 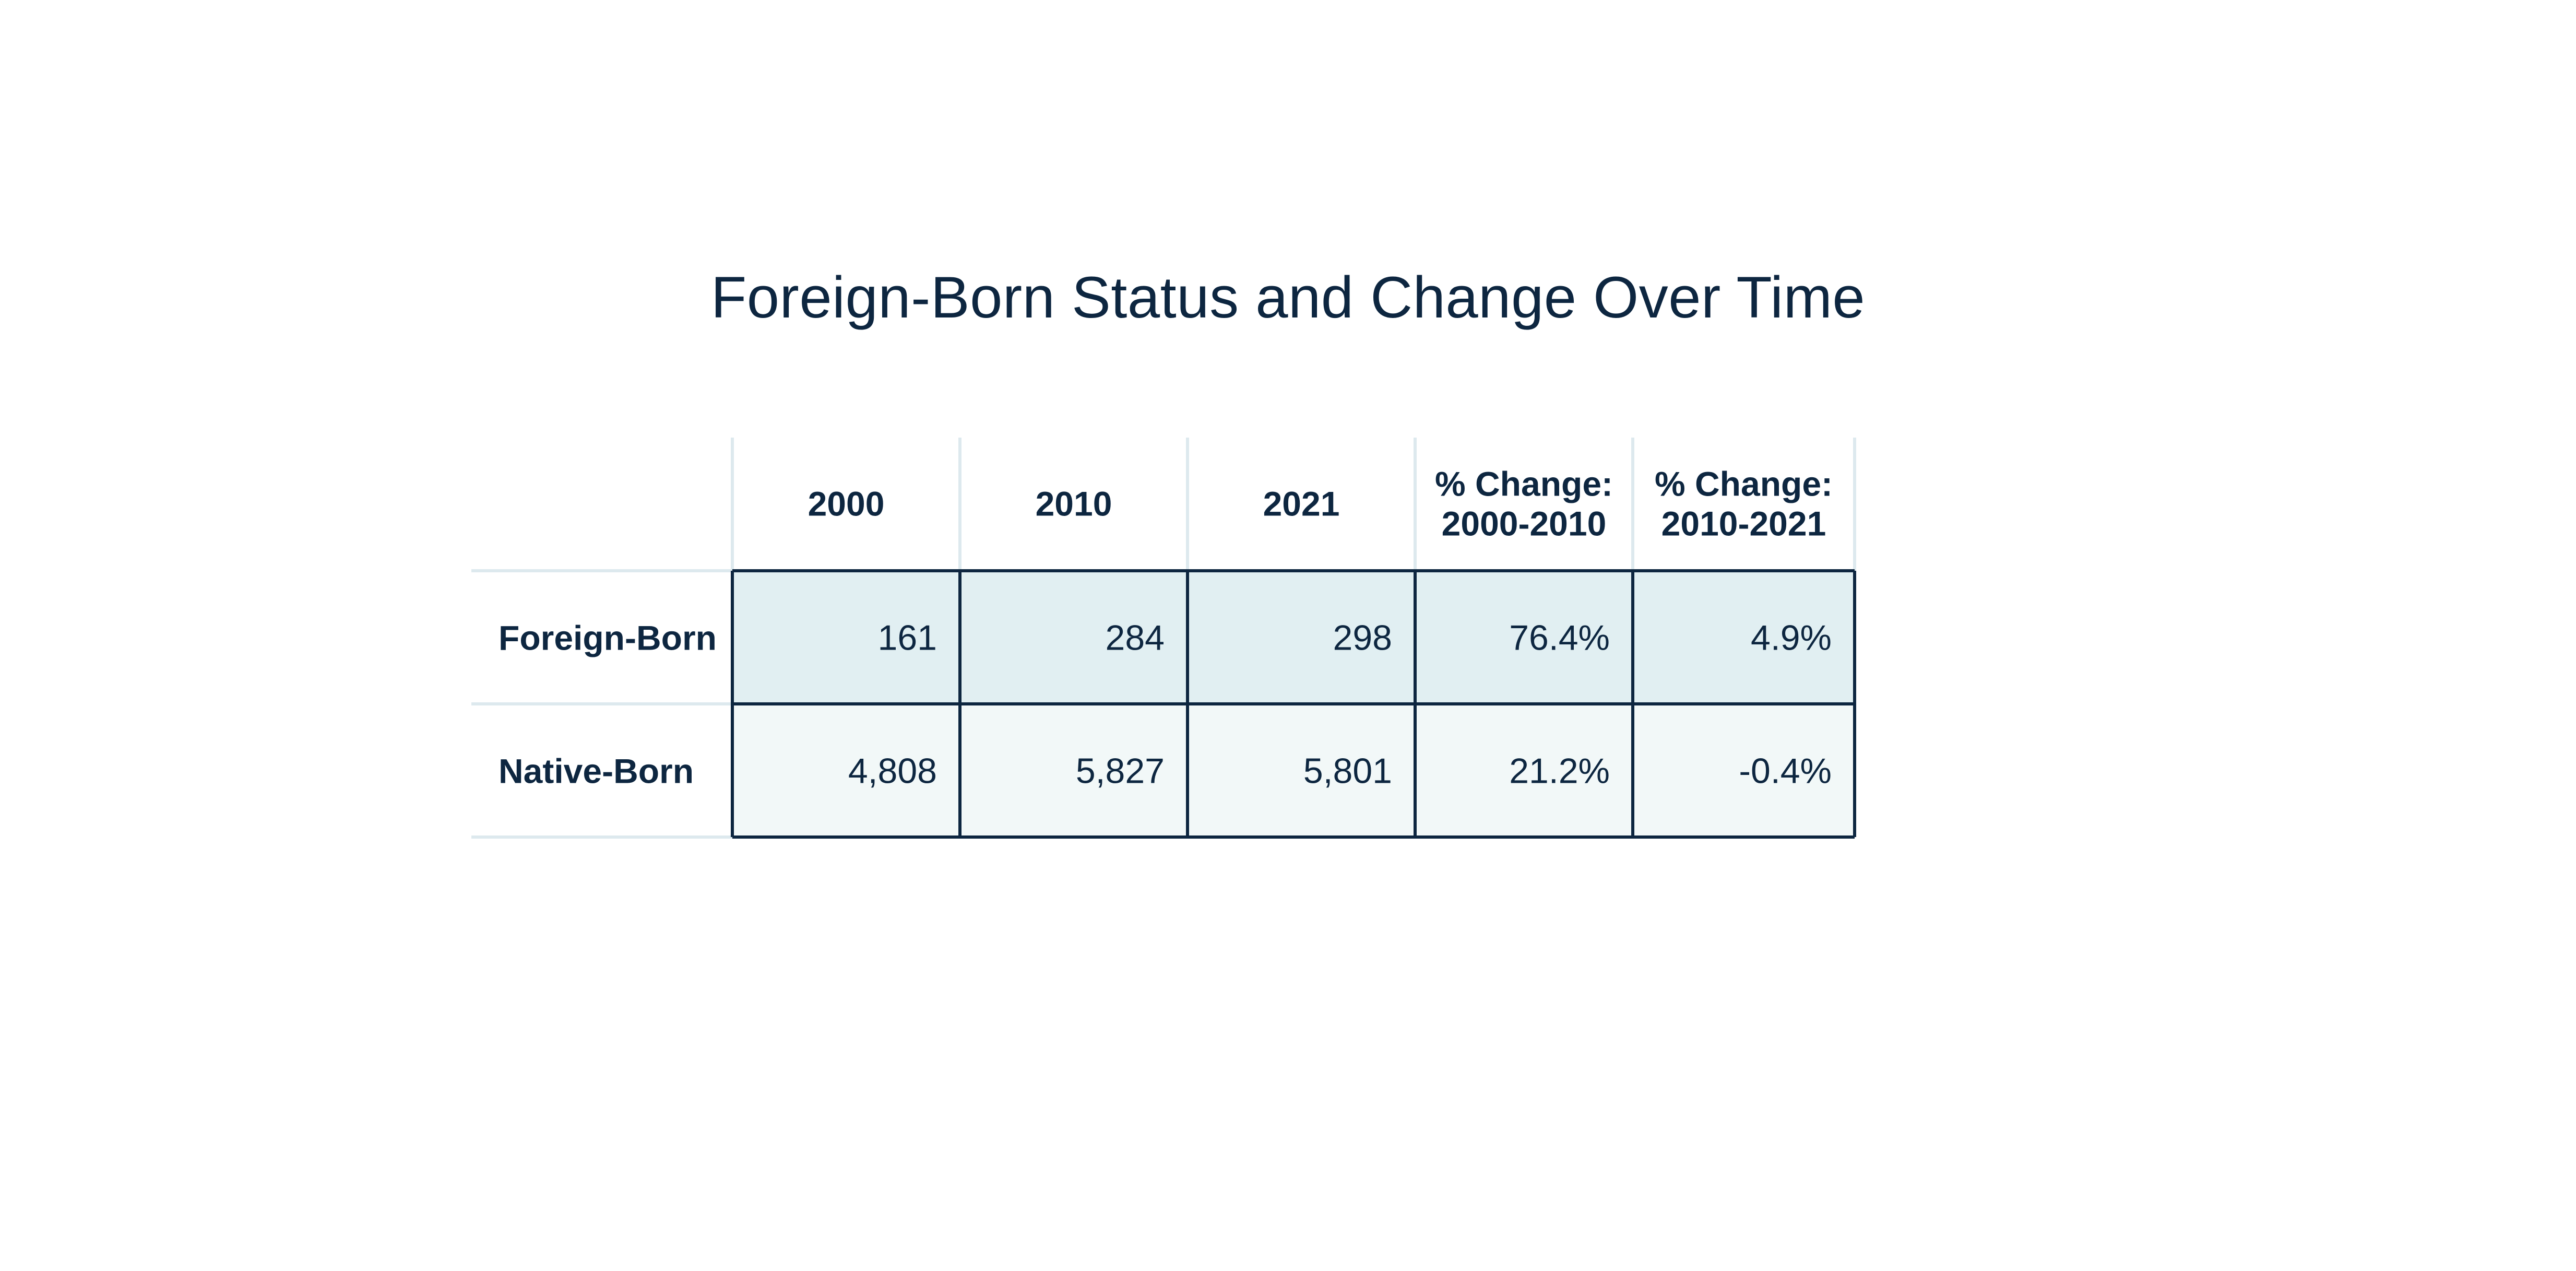 What do you see at coordinates (1074, 504) in the screenshot?
I see `column-header: 2010` at bounding box center [1074, 504].